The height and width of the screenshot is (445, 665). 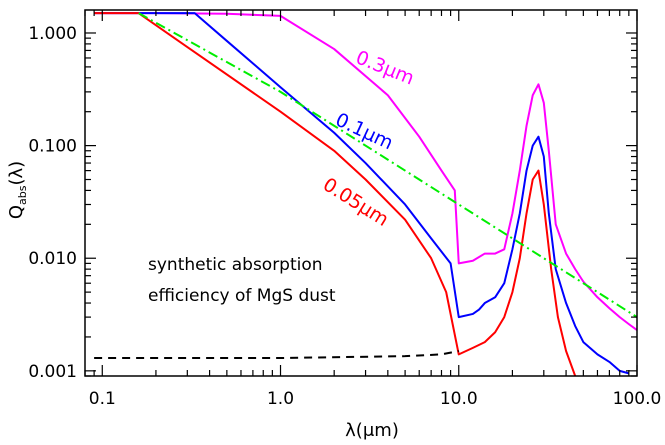 What do you see at coordinates (637, 399) in the screenshot?
I see `x-tick-label: 100.0` at bounding box center [637, 399].